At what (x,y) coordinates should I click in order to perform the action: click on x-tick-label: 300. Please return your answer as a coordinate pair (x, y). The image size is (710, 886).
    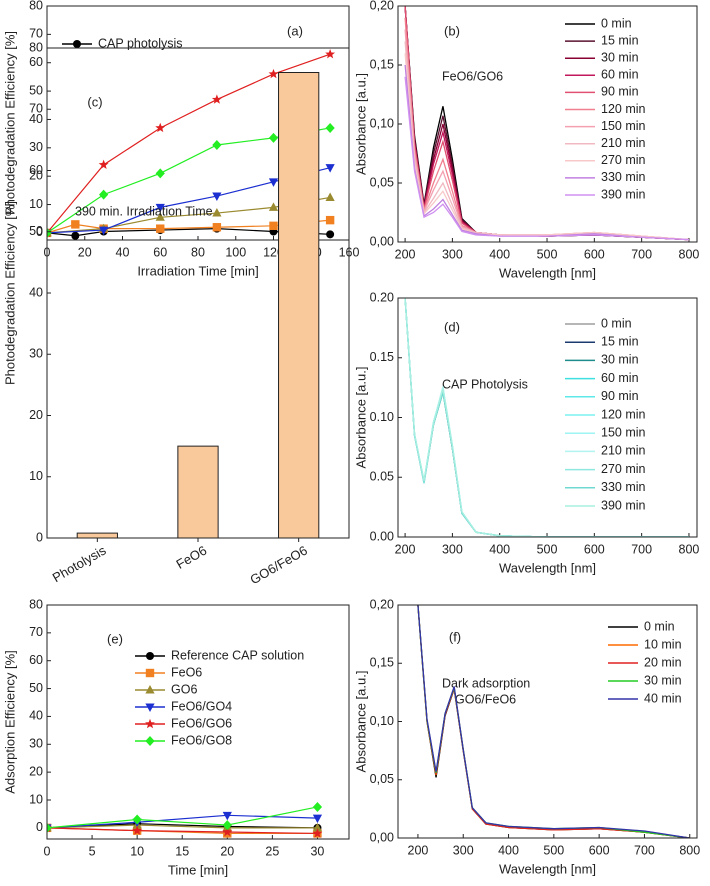
    Looking at the image, I should click on (452, 549).